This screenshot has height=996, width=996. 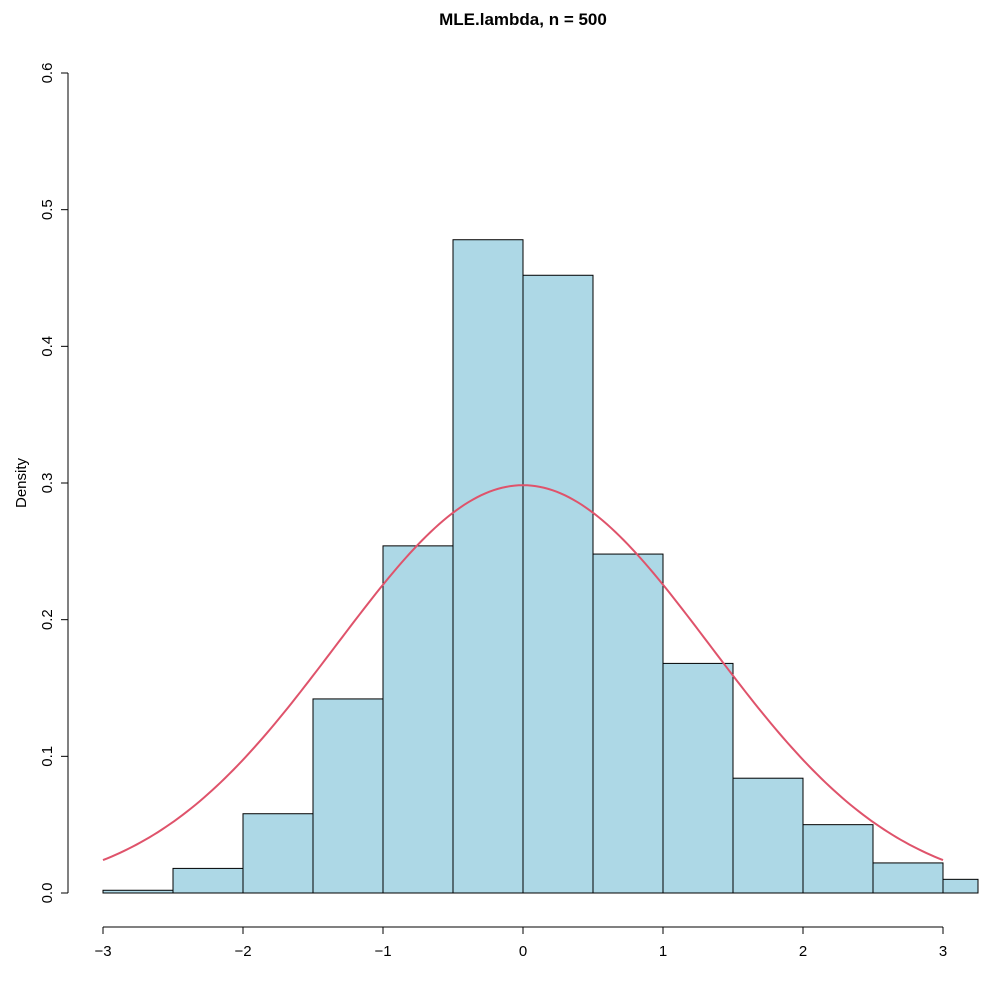 I want to click on y-tick-label: 0.3, so click(x=47, y=483).